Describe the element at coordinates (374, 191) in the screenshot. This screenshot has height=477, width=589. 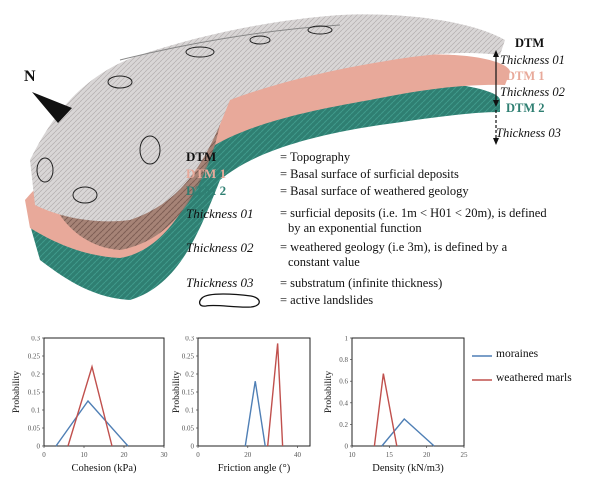
I see `legend-desc-dtm2: = Basal surface of weathered geology` at that location.